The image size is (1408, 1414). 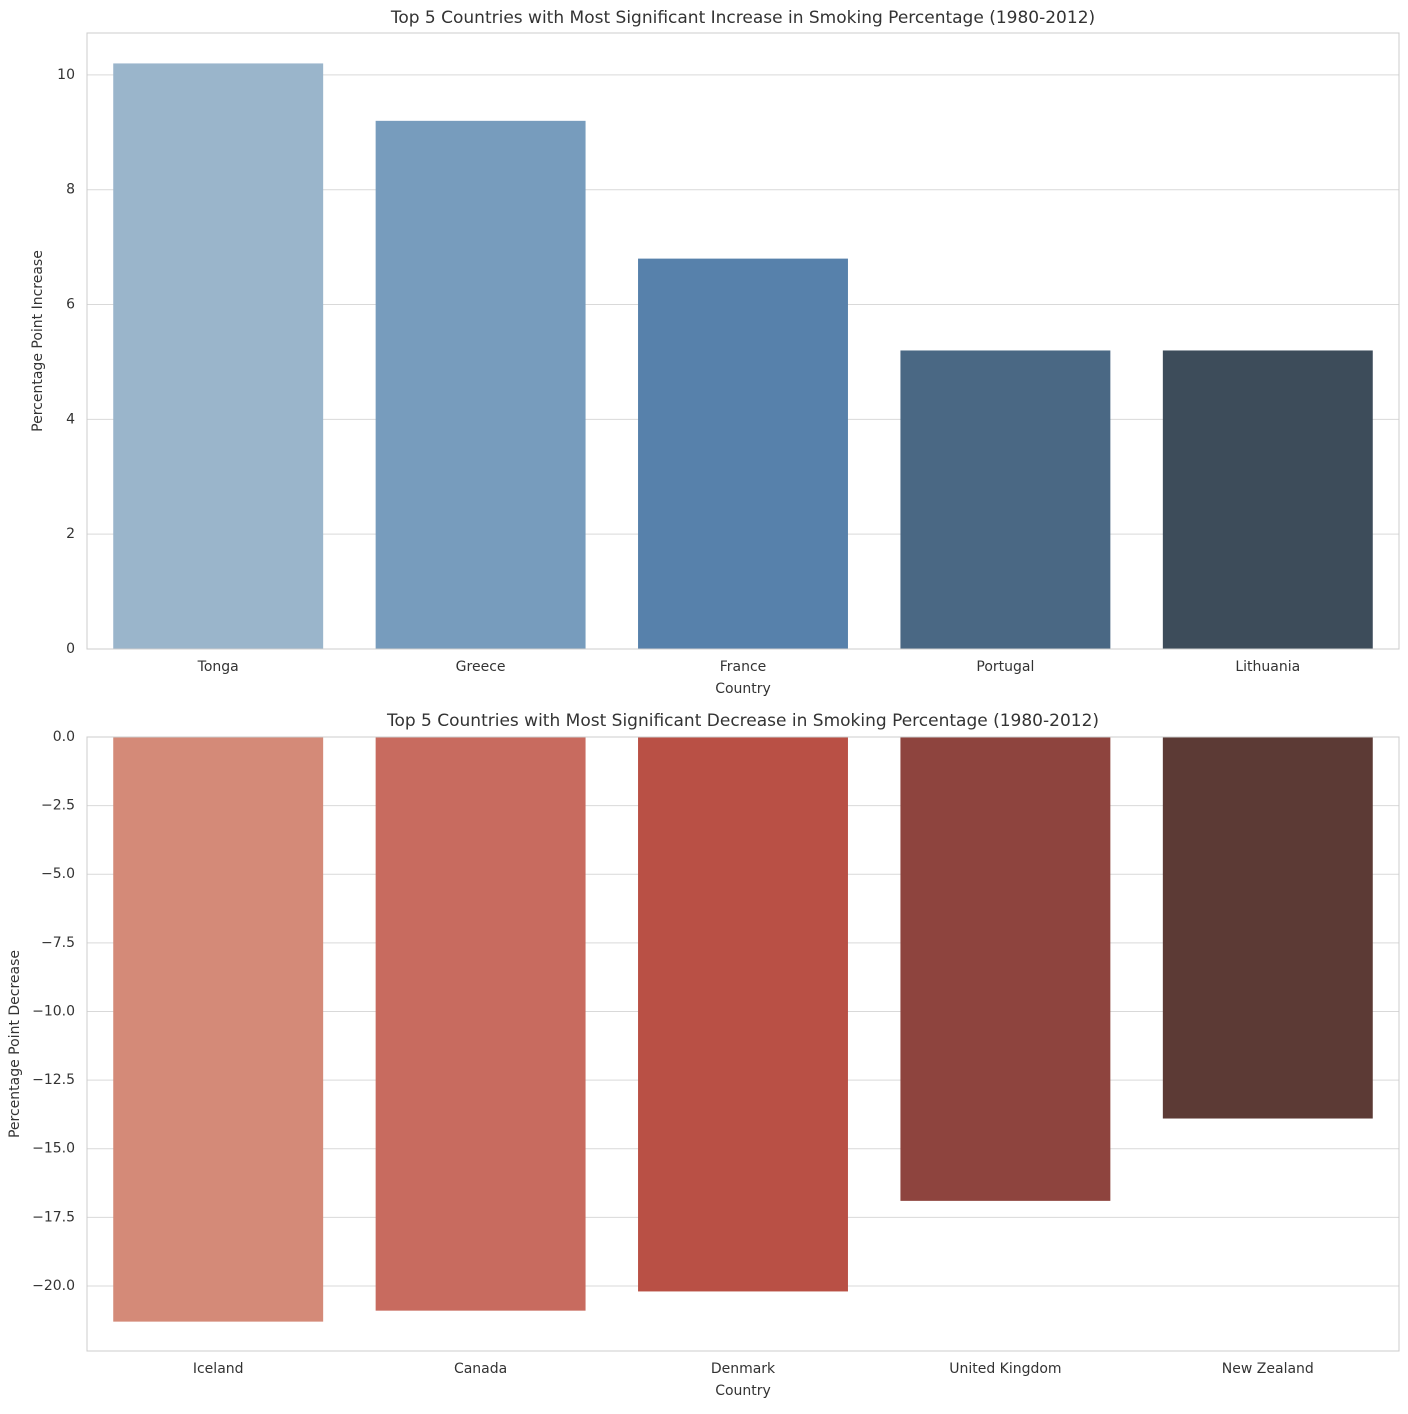 I want to click on x-tick-label: Lithuania, so click(x=1267, y=667).